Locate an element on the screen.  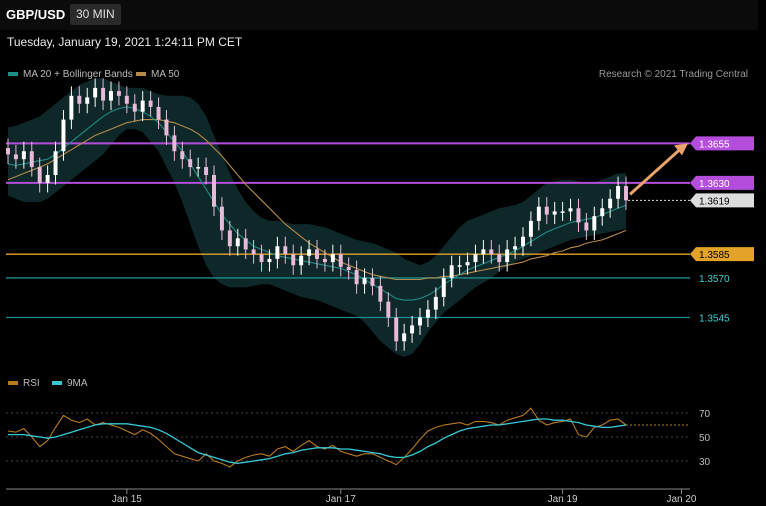
price-tag-1.3630 is located at coordinates (722, 182).